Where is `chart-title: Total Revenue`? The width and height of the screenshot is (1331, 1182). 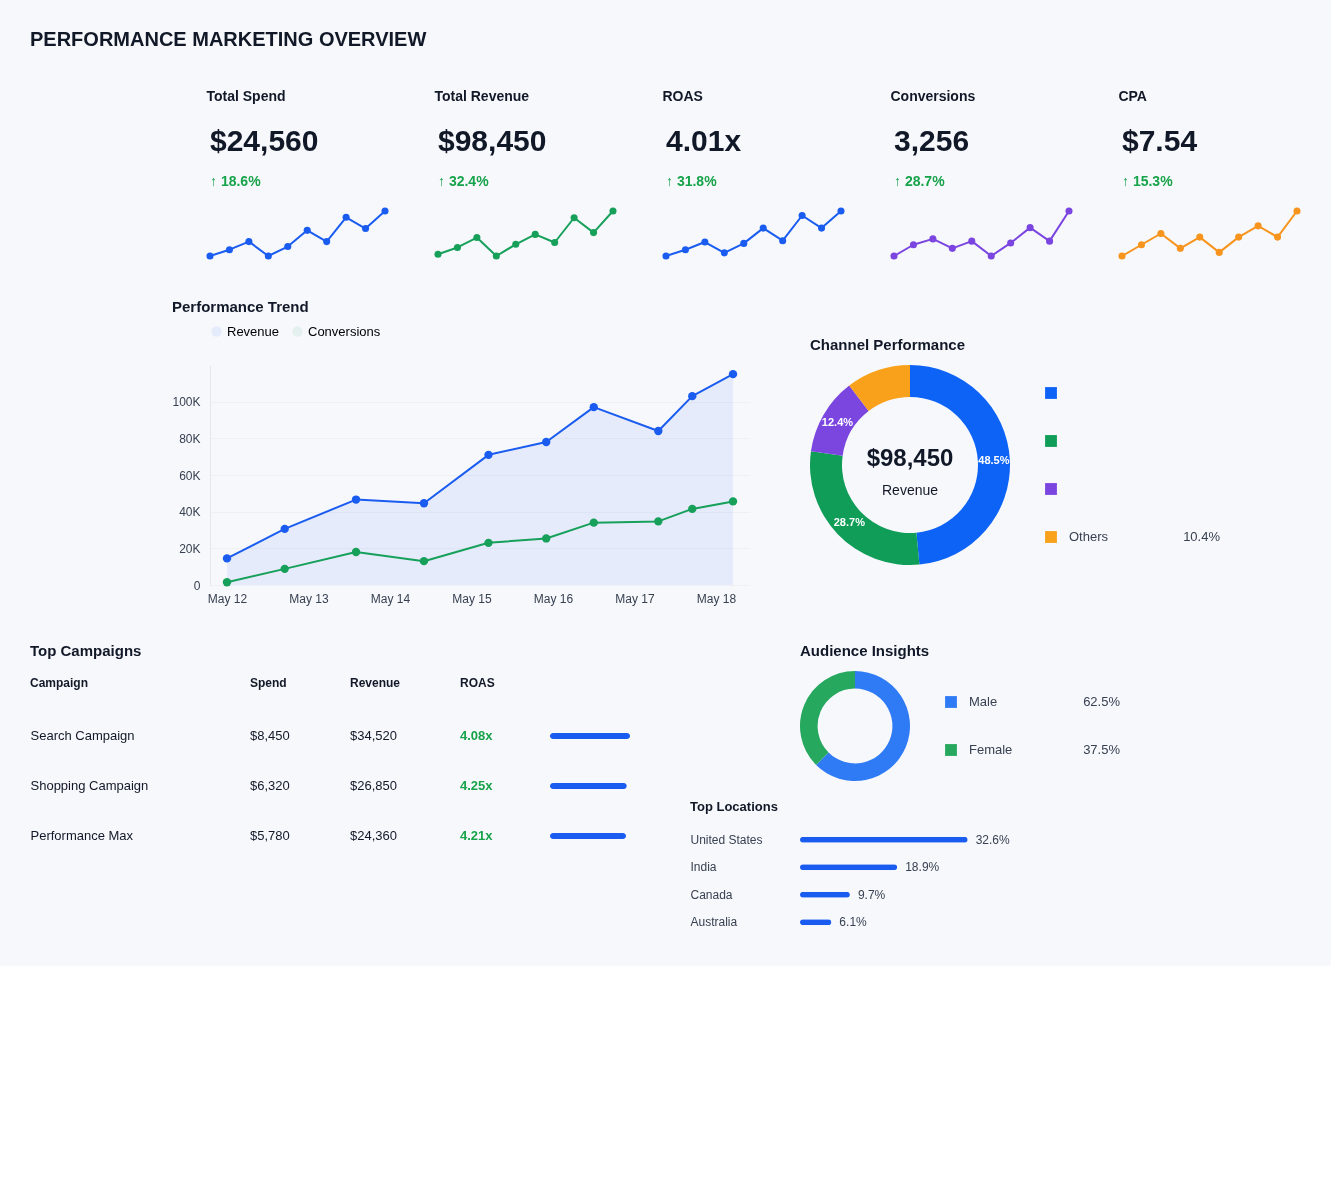 chart-title: Total Revenue is located at coordinates (482, 96).